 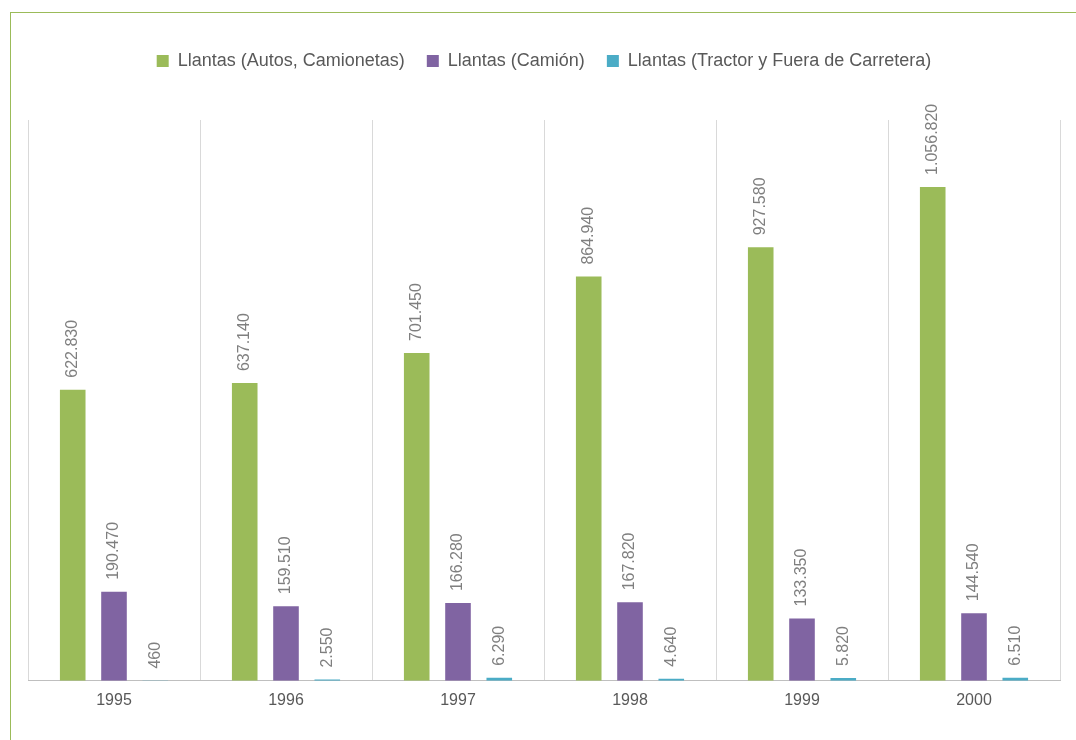 I want to click on legend-label: Llantas (Camión), so click(x=516, y=59).